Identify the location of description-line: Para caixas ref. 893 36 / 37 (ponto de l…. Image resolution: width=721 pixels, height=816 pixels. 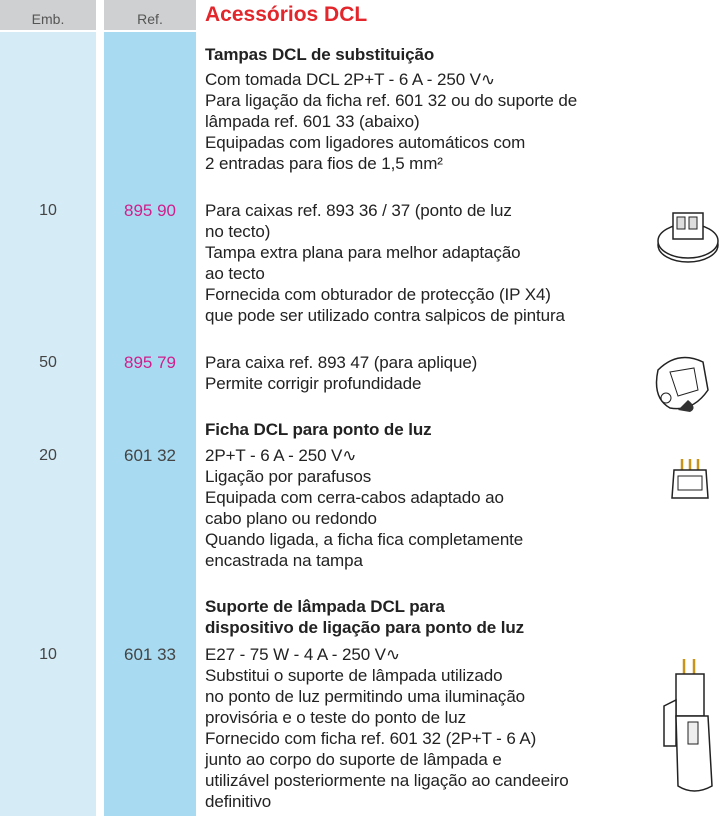
(358, 210).